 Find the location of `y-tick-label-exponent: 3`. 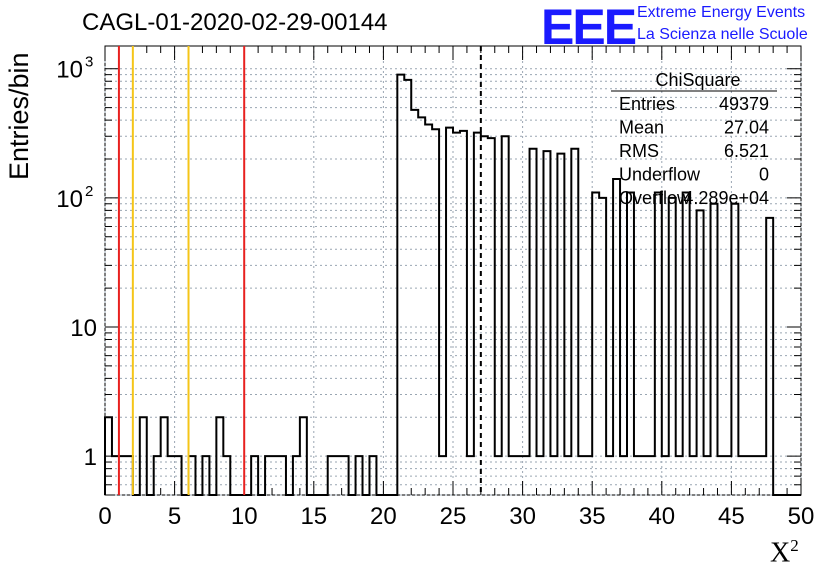

y-tick-label-exponent: 3 is located at coordinates (89, 62).